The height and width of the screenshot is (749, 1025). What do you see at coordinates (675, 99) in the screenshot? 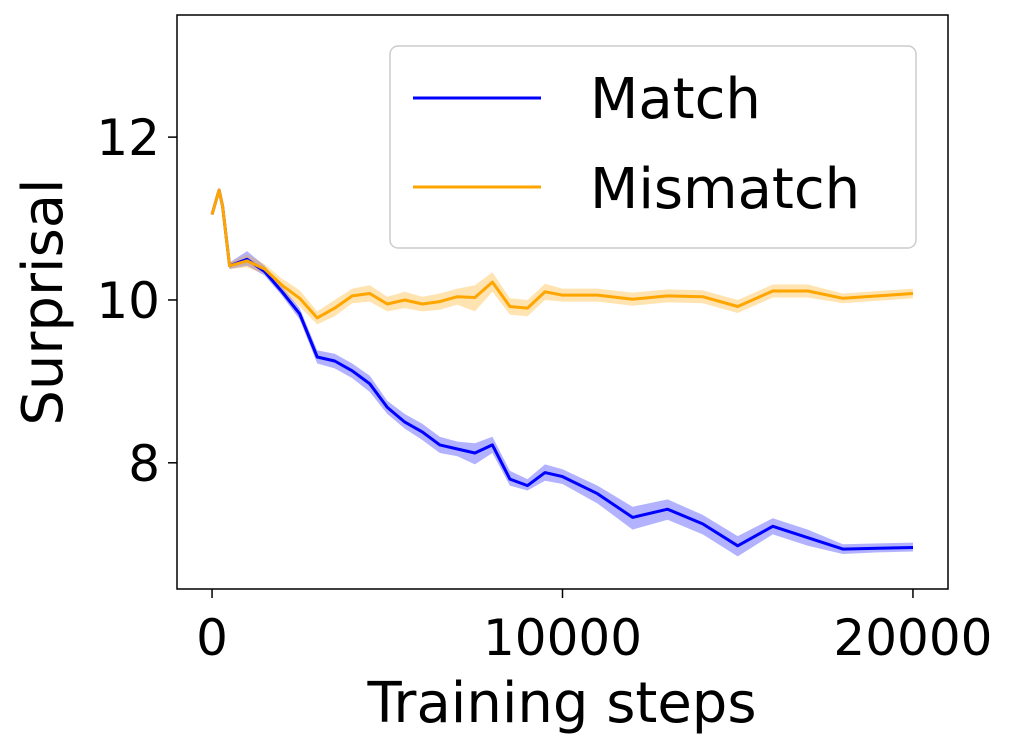
I see `legend-label-match: Match` at bounding box center [675, 99].